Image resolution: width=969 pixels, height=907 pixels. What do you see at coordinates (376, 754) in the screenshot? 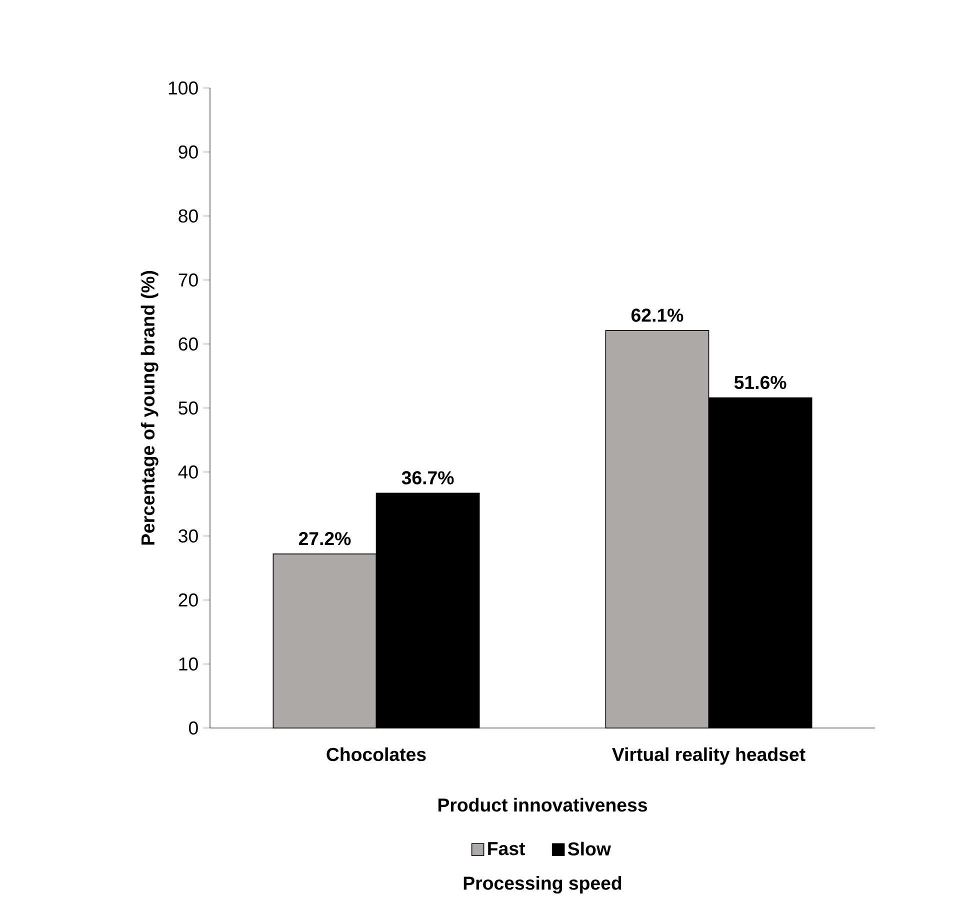
I see `x-tick-label: Chocolates` at bounding box center [376, 754].